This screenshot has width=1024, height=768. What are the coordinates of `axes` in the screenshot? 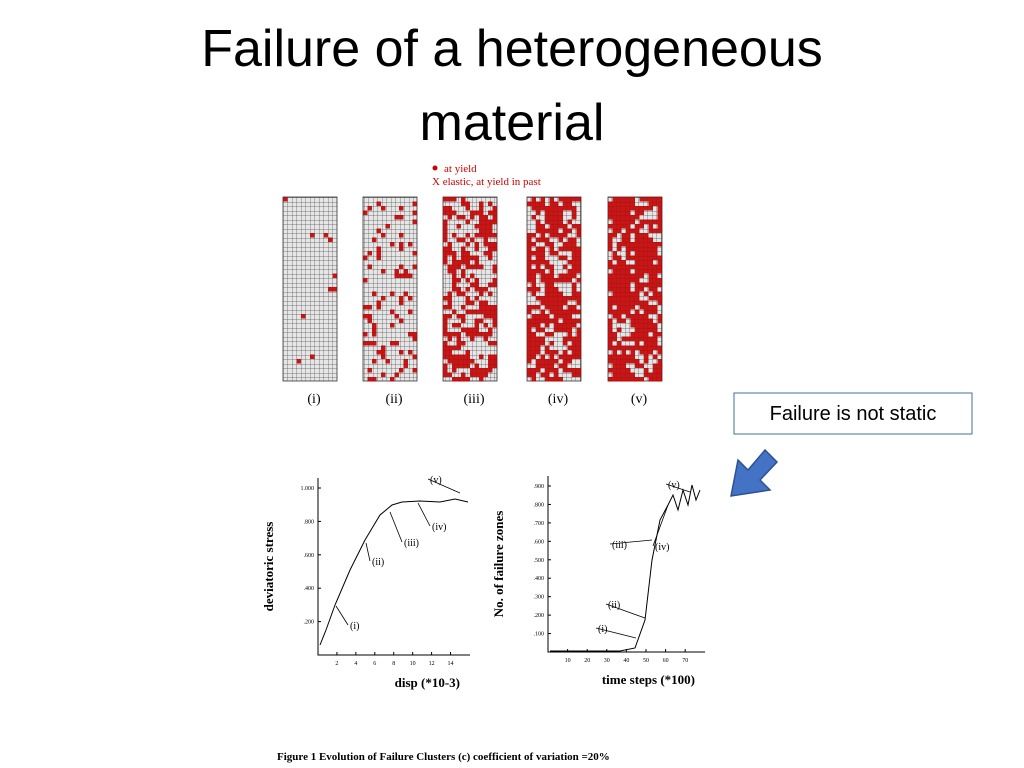 It's located at (393, 567).